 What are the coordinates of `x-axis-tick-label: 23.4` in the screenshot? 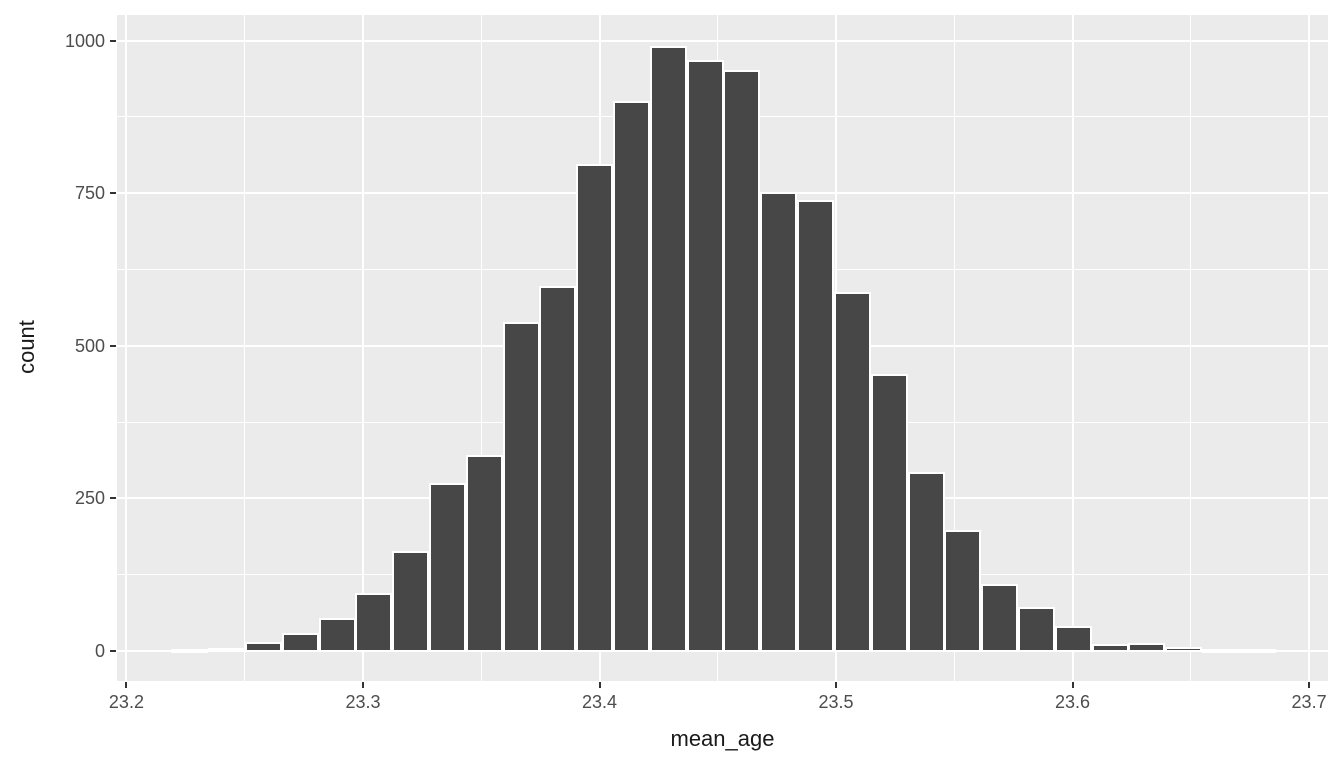 It's located at (599, 702).